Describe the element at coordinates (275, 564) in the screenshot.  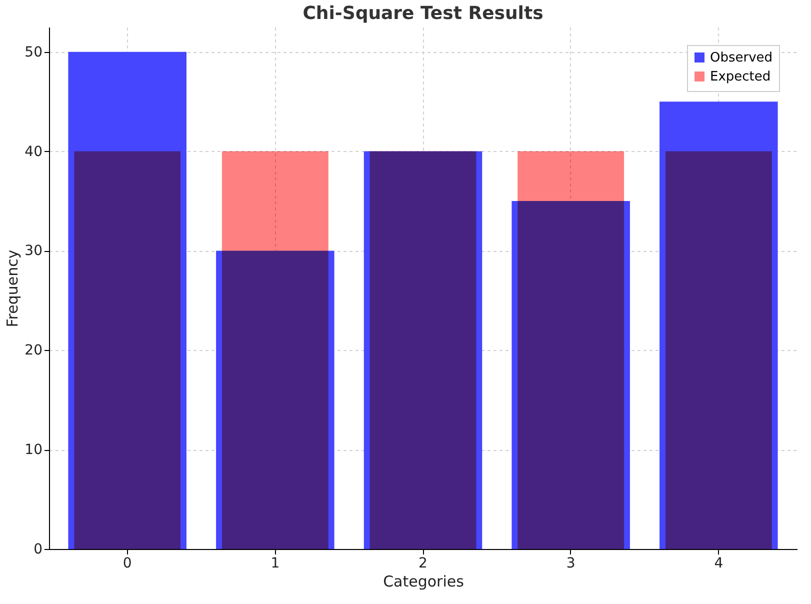
I see `x-tick-label: 1` at that location.